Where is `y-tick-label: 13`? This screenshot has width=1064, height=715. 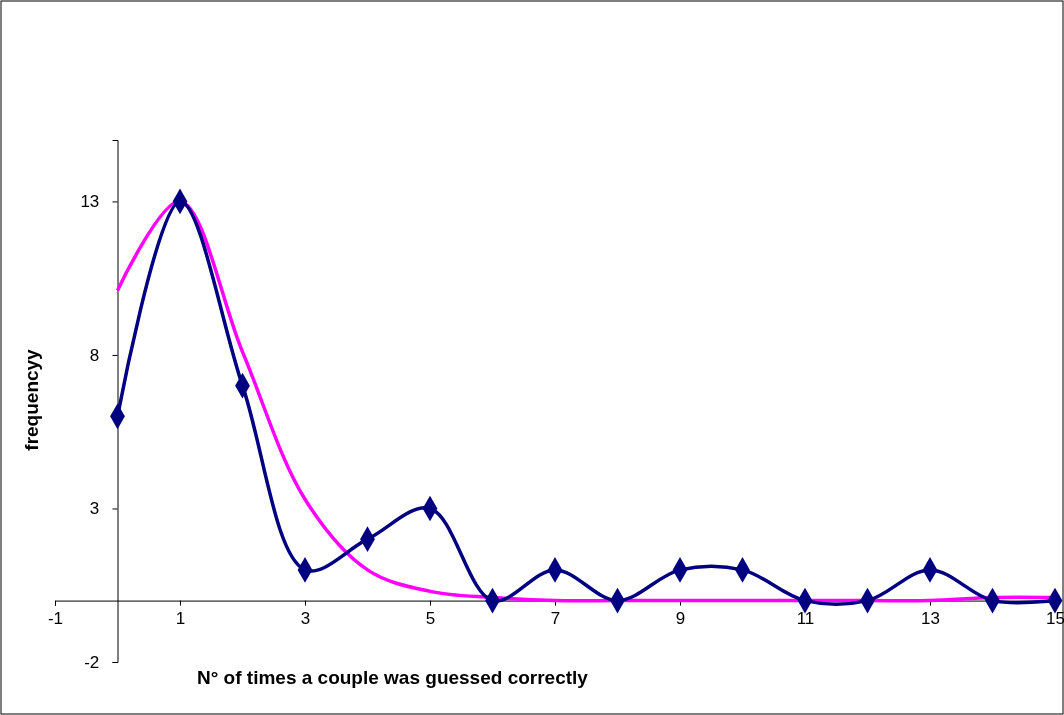
y-tick-label: 13 is located at coordinates (90, 202).